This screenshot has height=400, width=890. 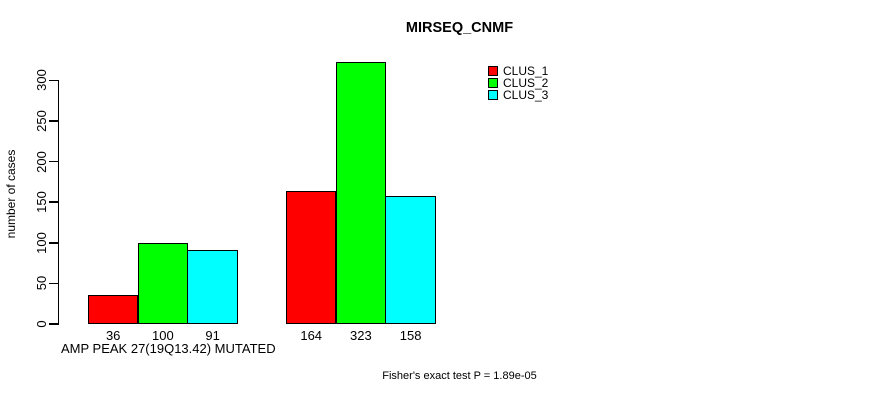 I want to click on y-tick-label: 50, so click(x=41, y=283).